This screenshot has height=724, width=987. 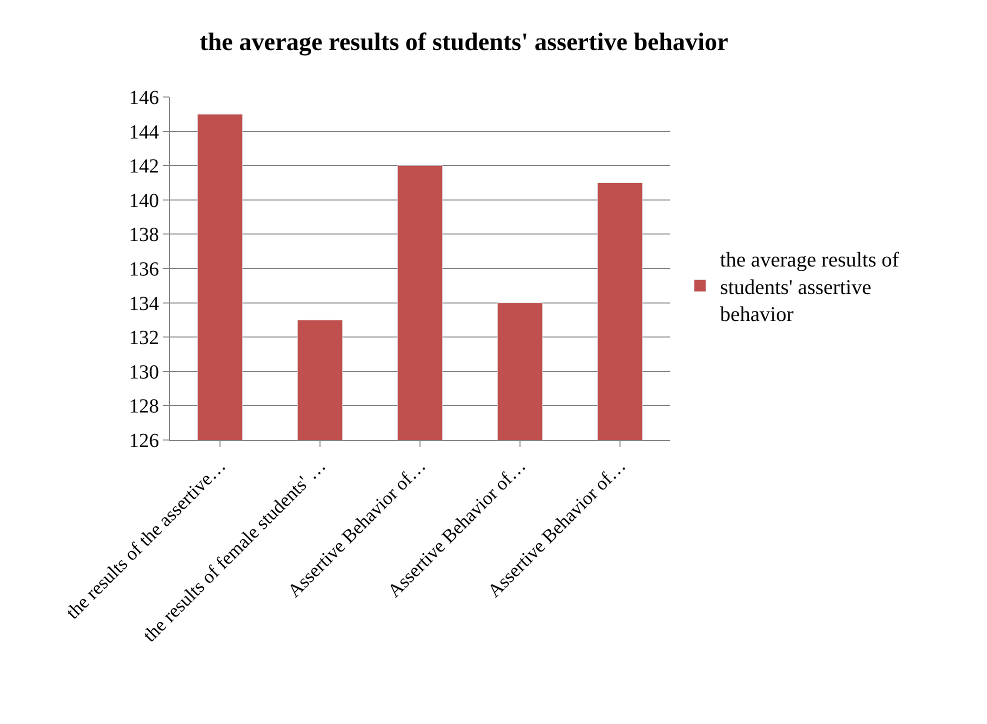 What do you see at coordinates (144, 372) in the screenshot?
I see `y-tick-label: 130` at bounding box center [144, 372].